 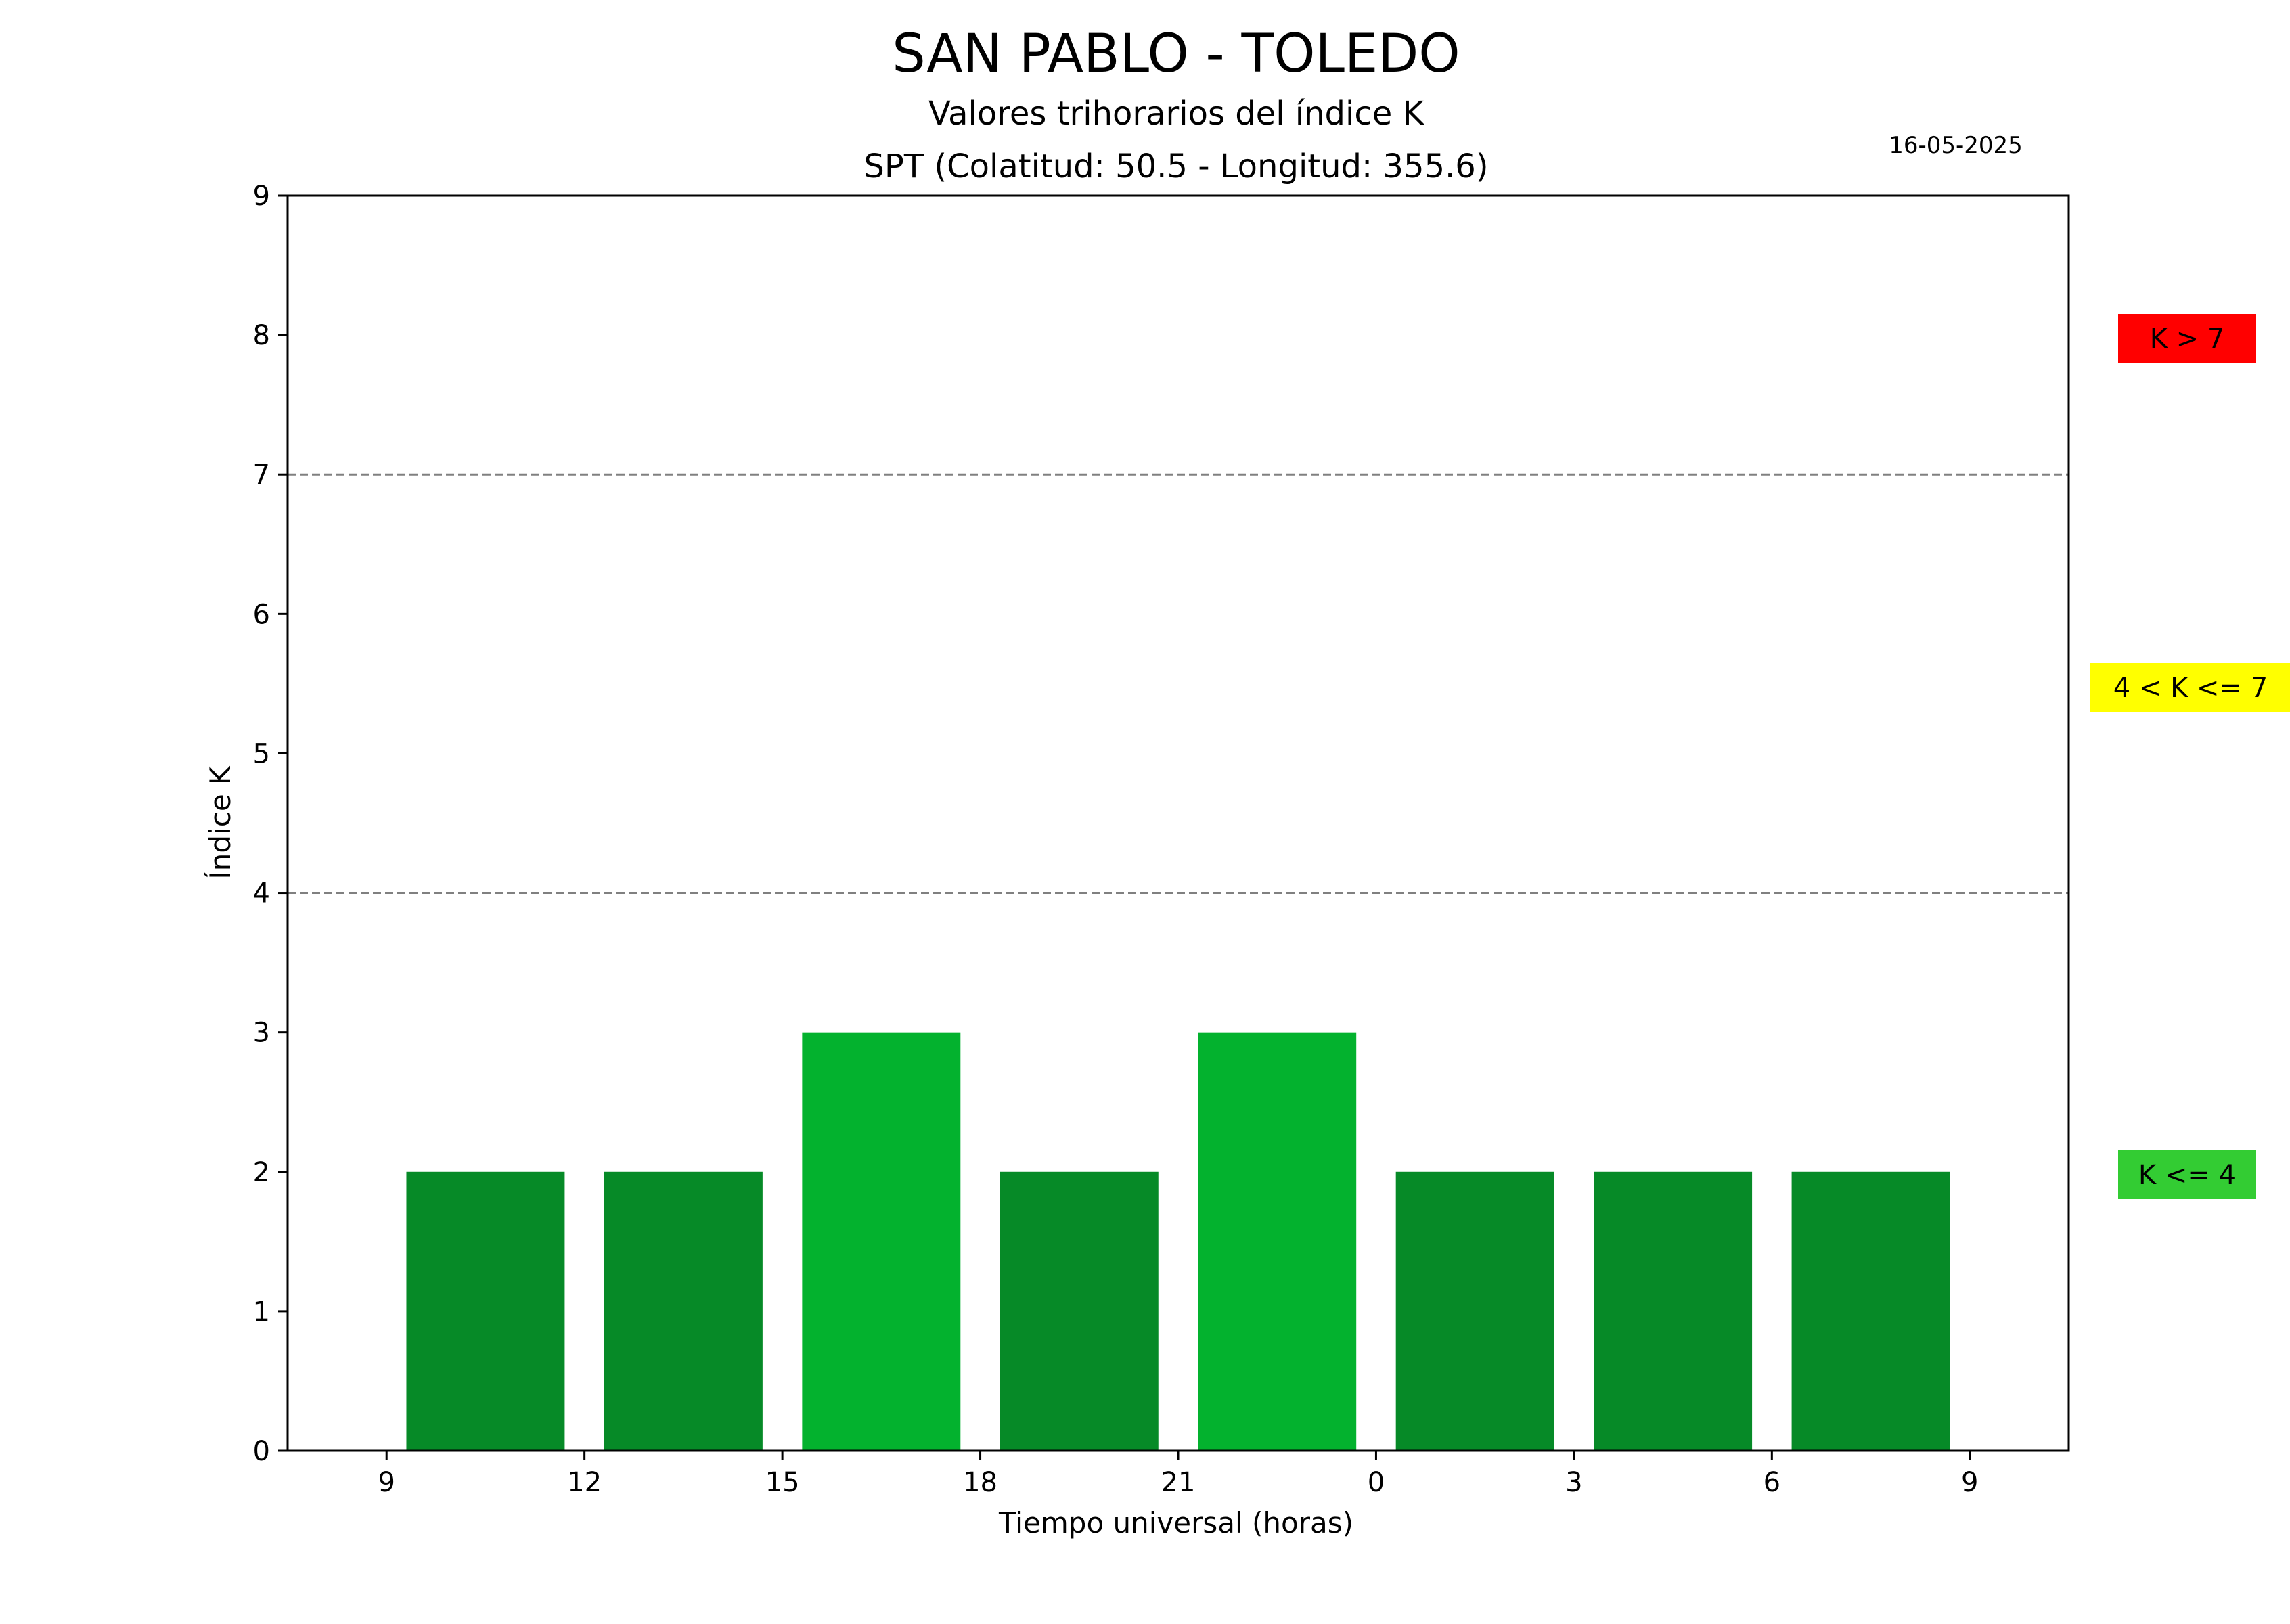 What do you see at coordinates (1376, 1482) in the screenshot?
I see `x-tick-label: 0` at bounding box center [1376, 1482].